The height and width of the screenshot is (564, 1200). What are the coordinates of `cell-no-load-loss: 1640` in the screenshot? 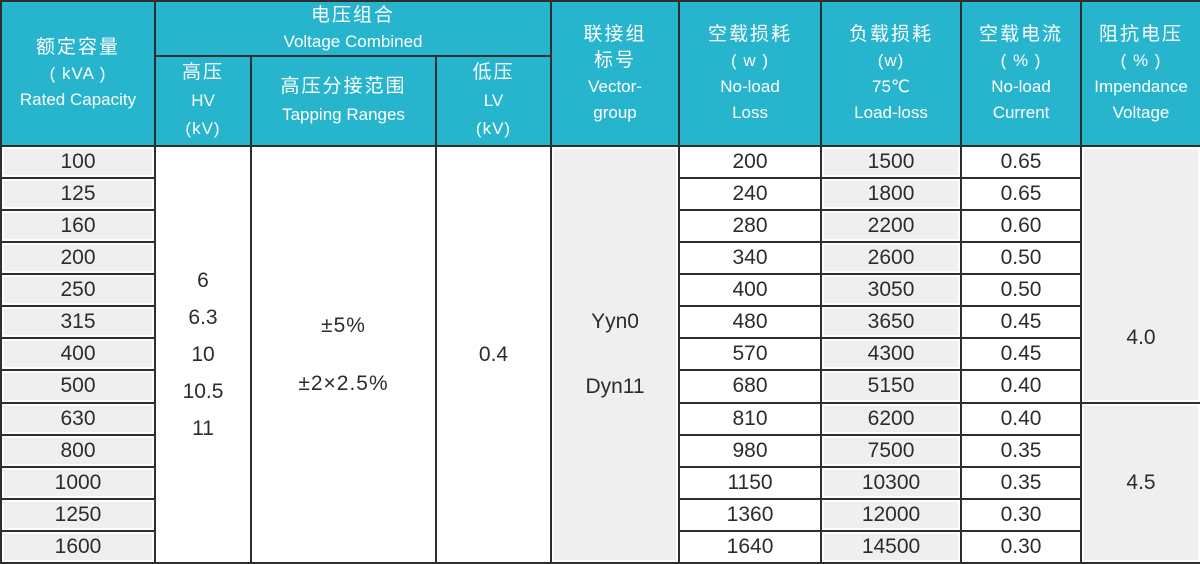 It's located at (750, 546).